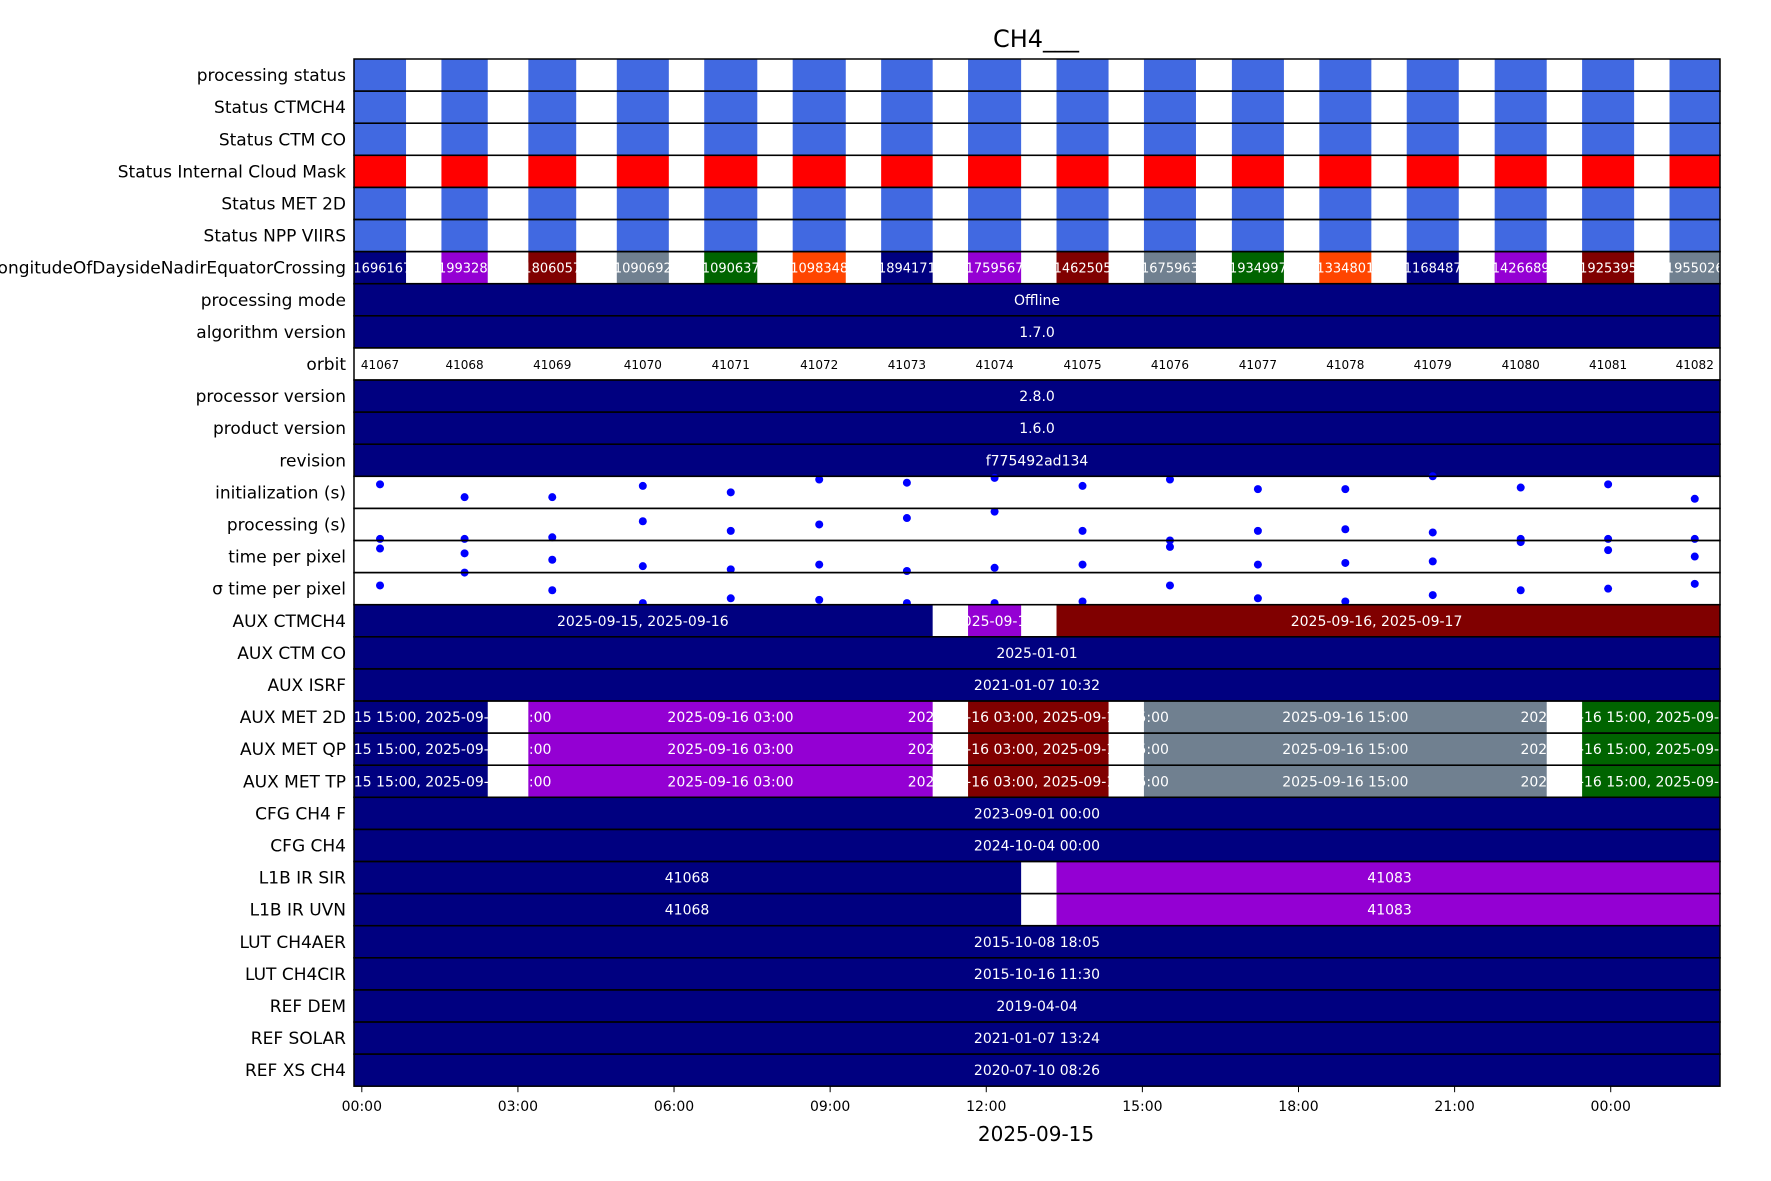  I want to click on row-label: CFG CH4 F, so click(300, 814).